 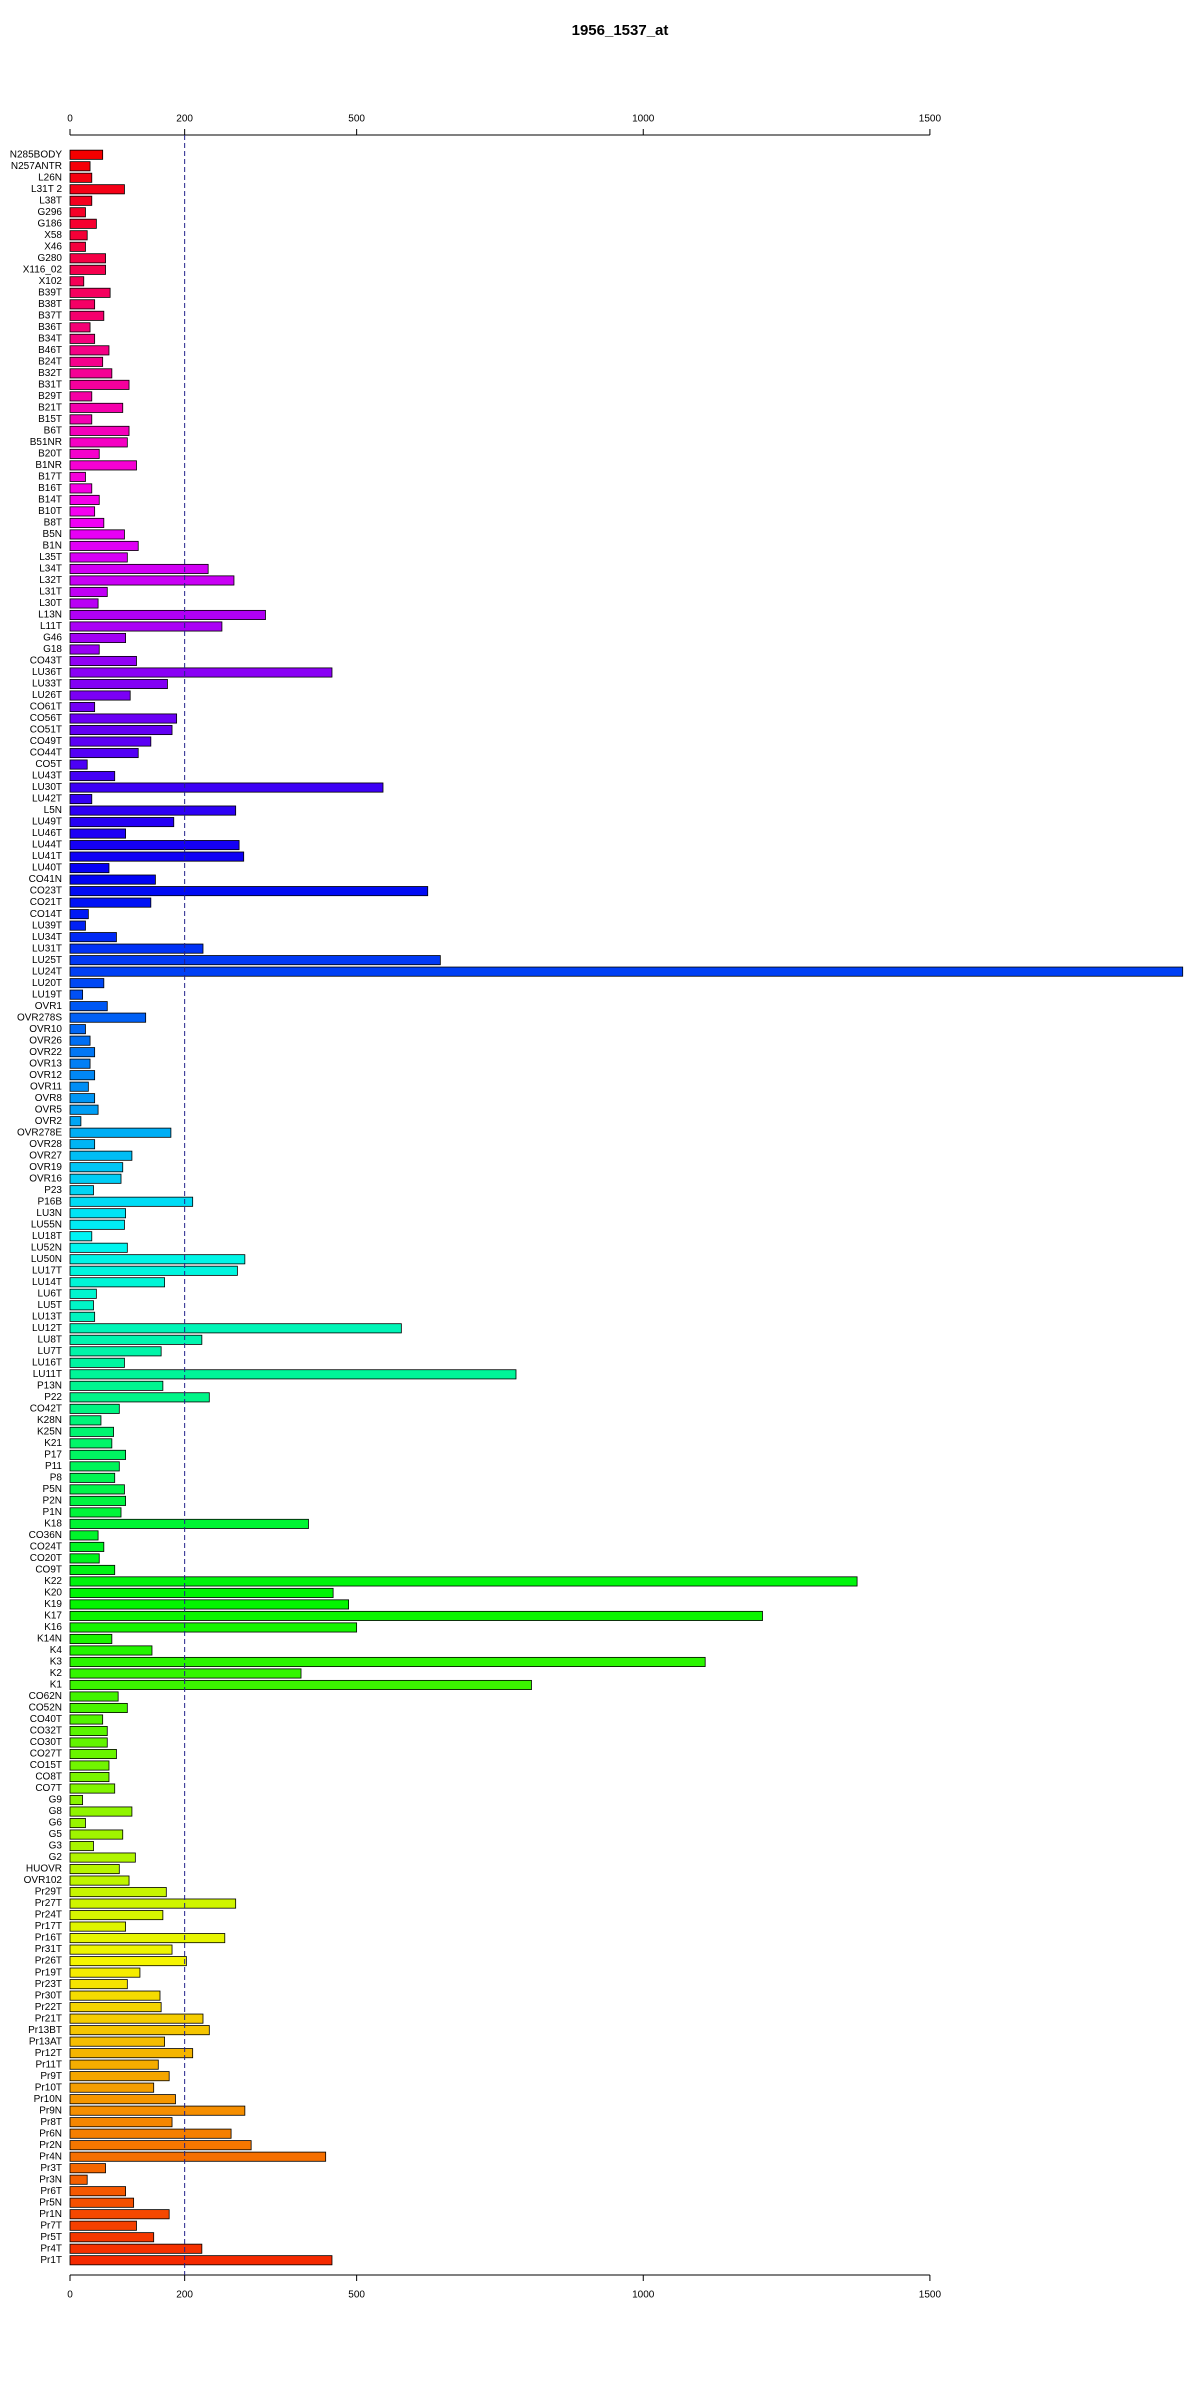 What do you see at coordinates (49, 1639) in the screenshot?
I see `y-tick-label: K14N` at bounding box center [49, 1639].